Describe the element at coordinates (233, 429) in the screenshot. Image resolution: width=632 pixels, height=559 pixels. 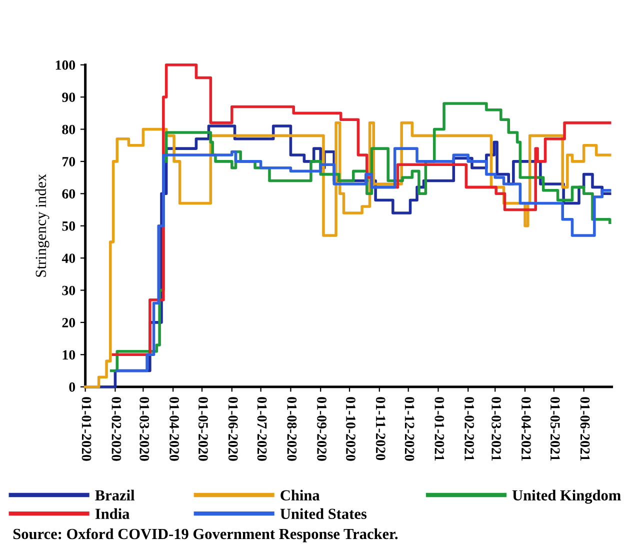
I see `x-tick-label: 01-06-2020` at that location.